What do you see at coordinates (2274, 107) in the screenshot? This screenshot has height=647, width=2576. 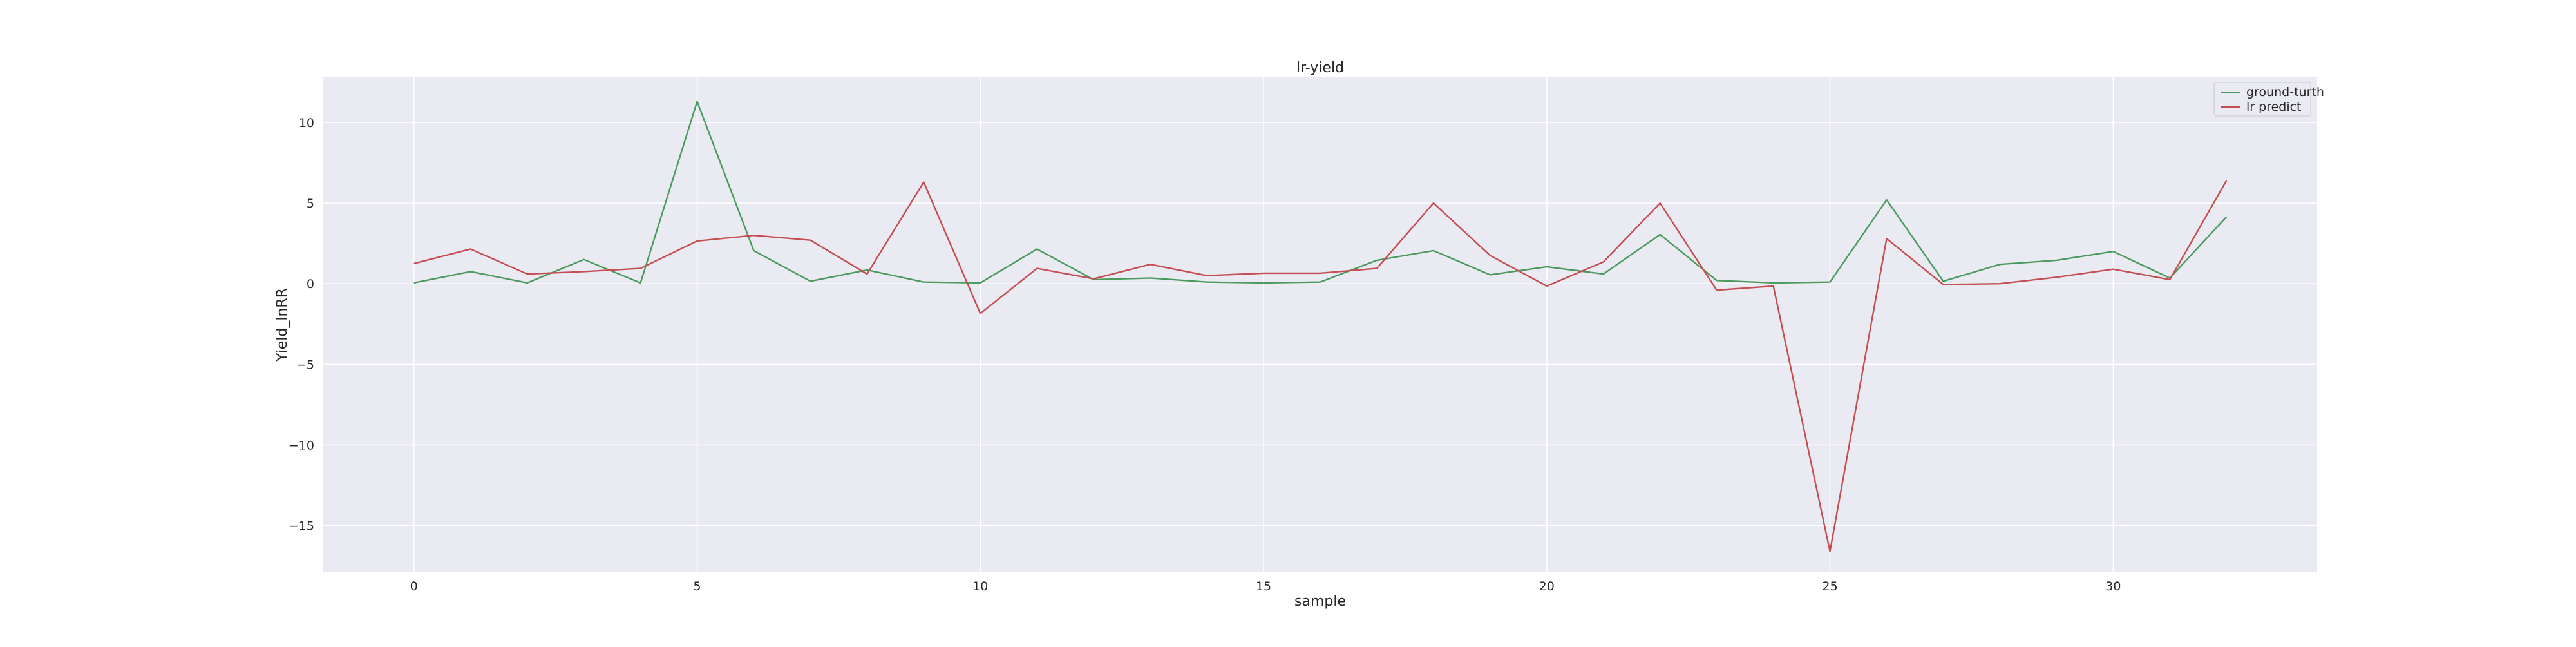 I see `legend-label-lr-predict: lr predict` at bounding box center [2274, 107].